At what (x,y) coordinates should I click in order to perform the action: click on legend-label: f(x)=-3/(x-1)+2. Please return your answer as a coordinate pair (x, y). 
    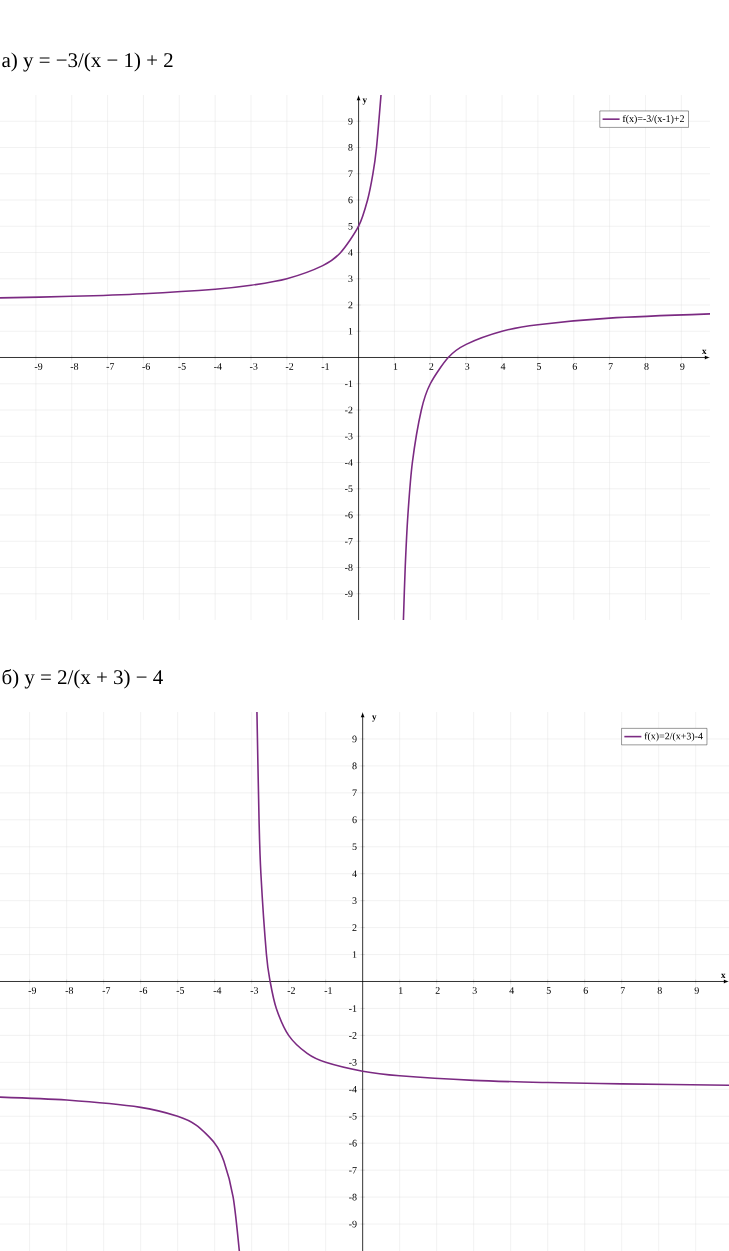
    Looking at the image, I should click on (653, 119).